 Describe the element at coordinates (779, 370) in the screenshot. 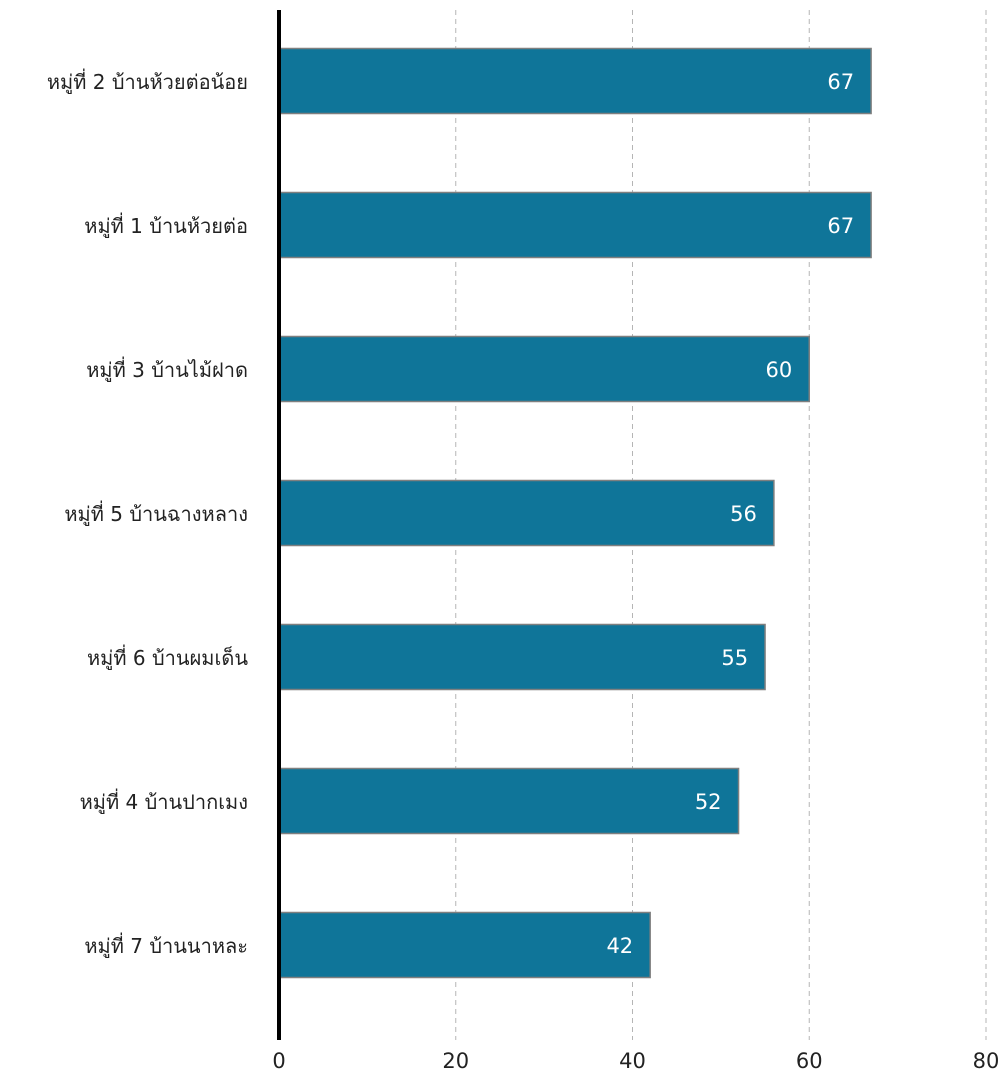

I see `value-label-3: 60` at that location.